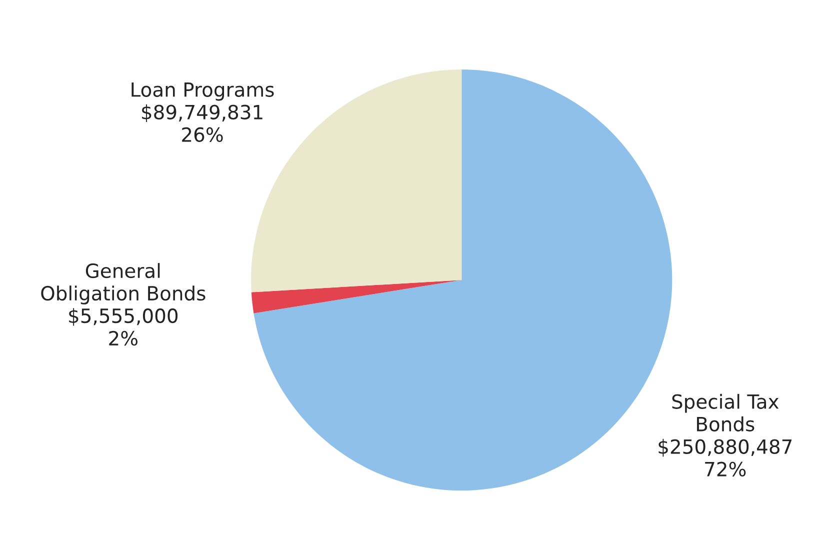 The width and height of the screenshot is (817, 560). I want to click on data-label: $250,880,487 72%, so click(725, 457).